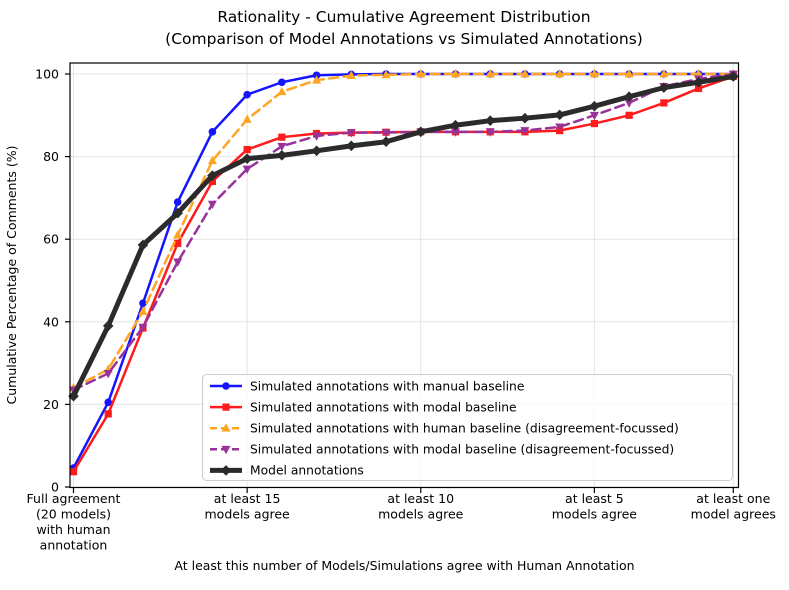 The image size is (789, 590). I want to click on y-tick-label: 0, so click(55, 487).